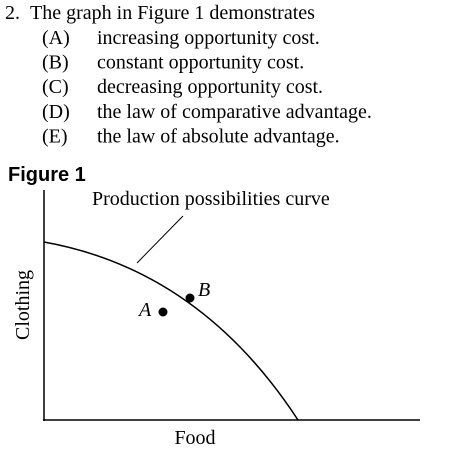 Image resolution: width=474 pixels, height=463 pixels. Describe the element at coordinates (47, 175) in the screenshot. I see `figure-title: Figure 1` at that location.